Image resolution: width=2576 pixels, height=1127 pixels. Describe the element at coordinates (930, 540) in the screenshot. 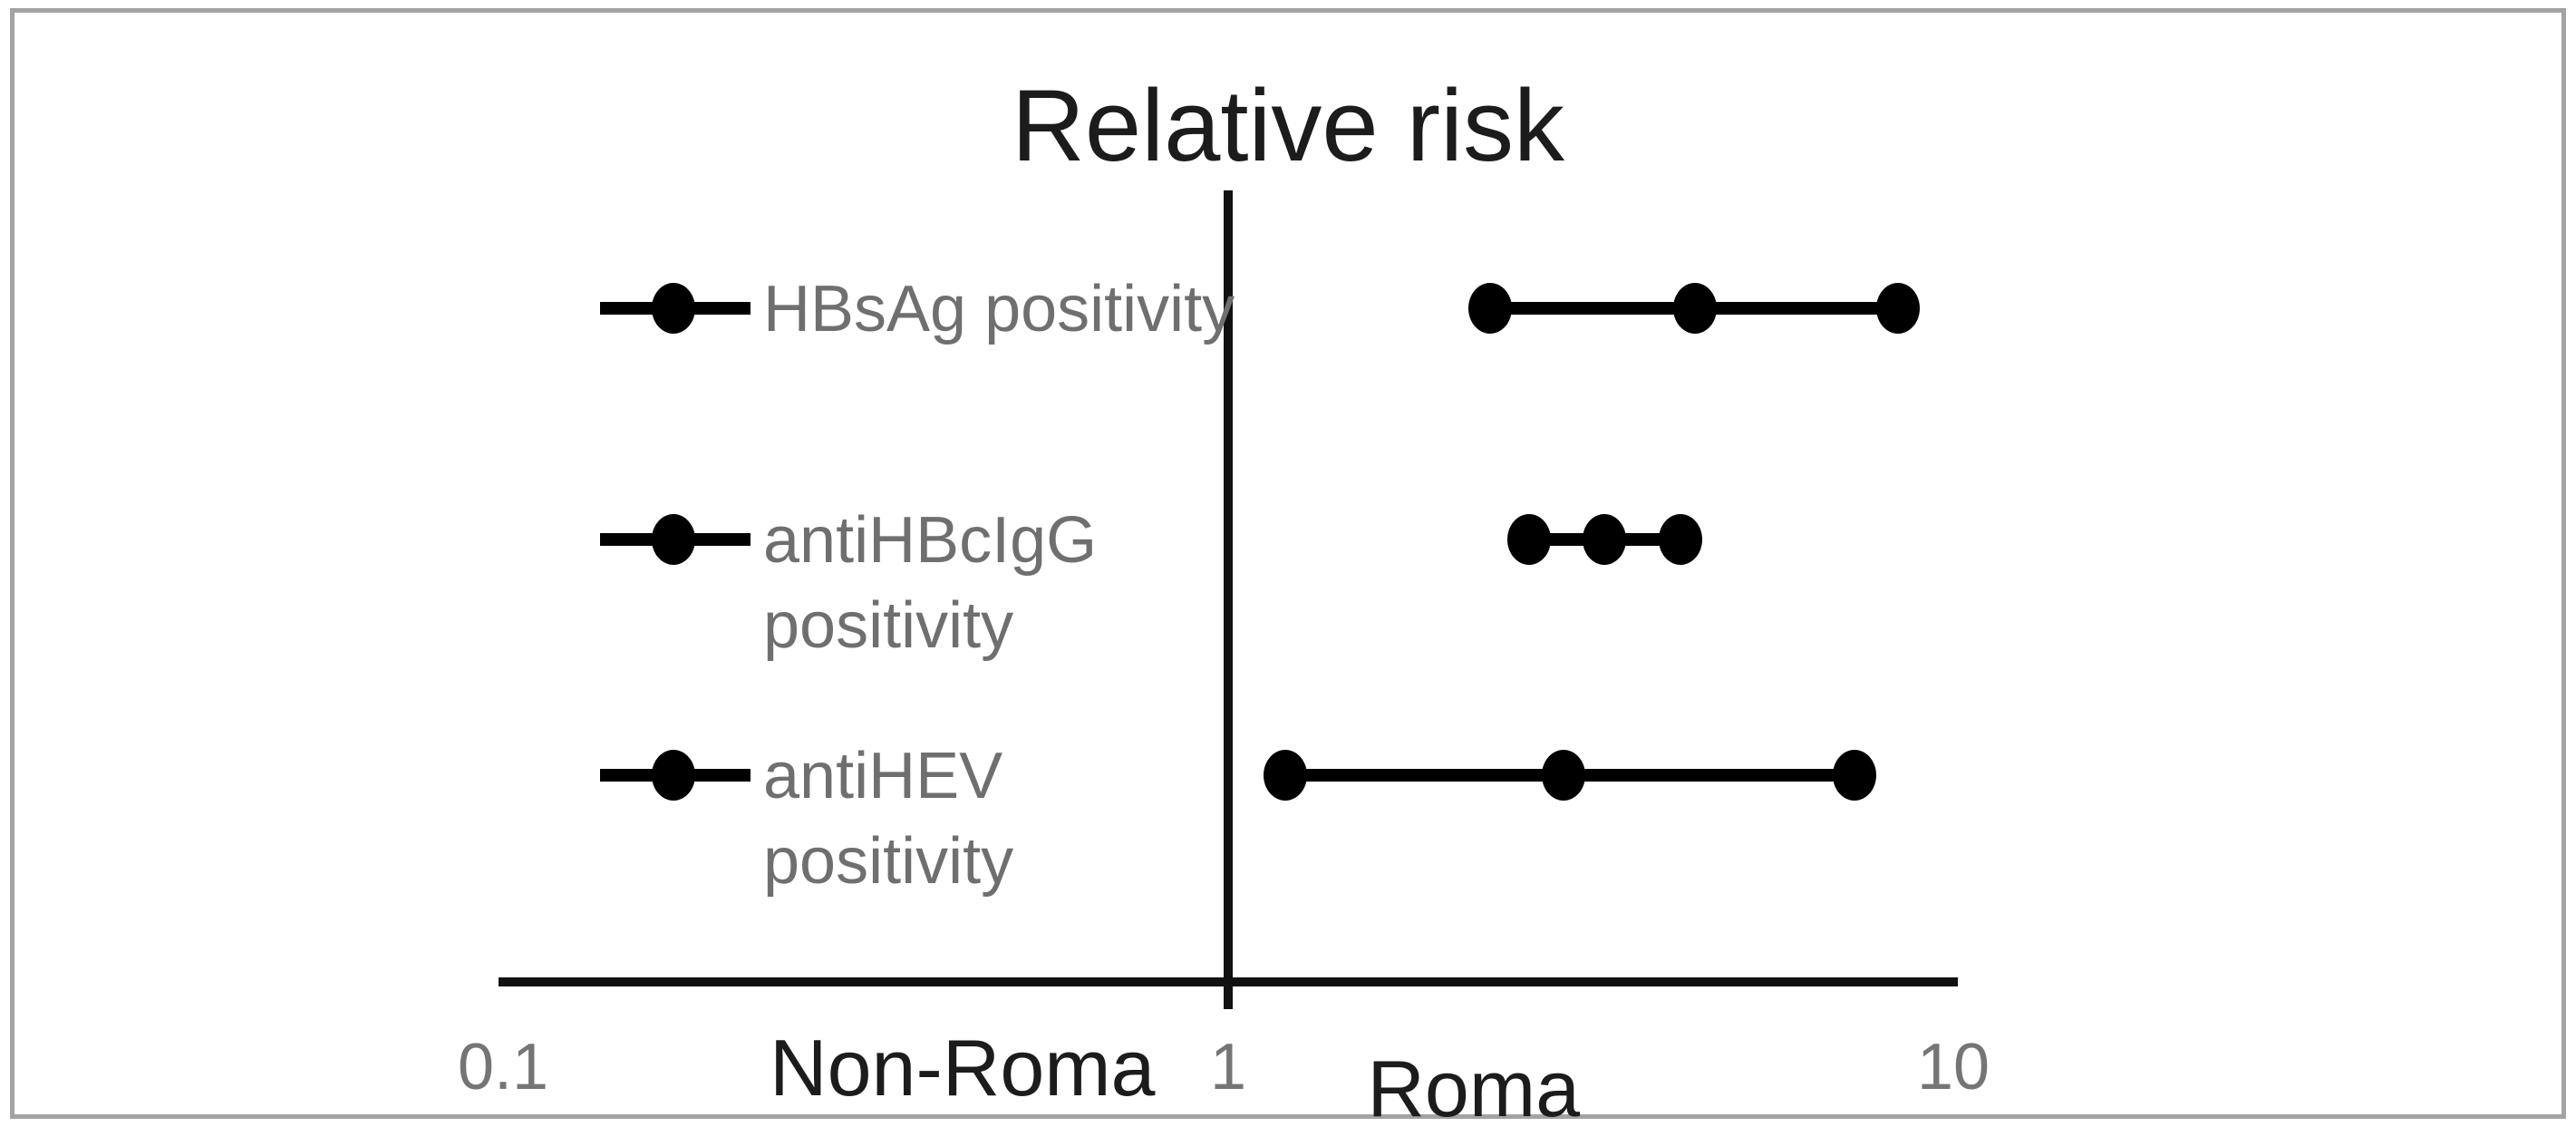

I see `series-label-line: antiHBcIgG` at that location.